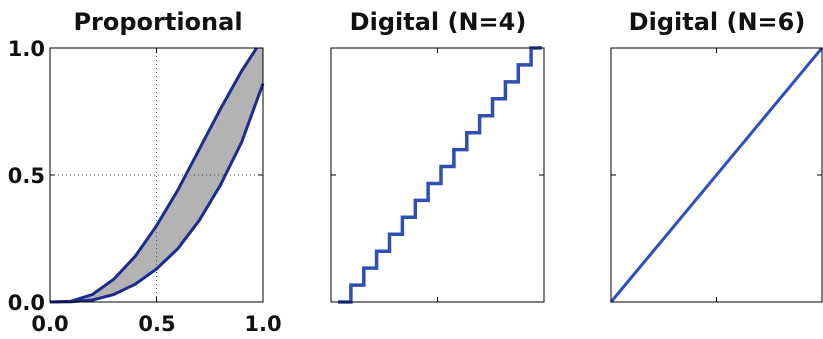 The width and height of the screenshot is (823, 339). Describe the element at coordinates (438, 22) in the screenshot. I see `panel-title-digital-n4: Digital (N=4)` at that location.